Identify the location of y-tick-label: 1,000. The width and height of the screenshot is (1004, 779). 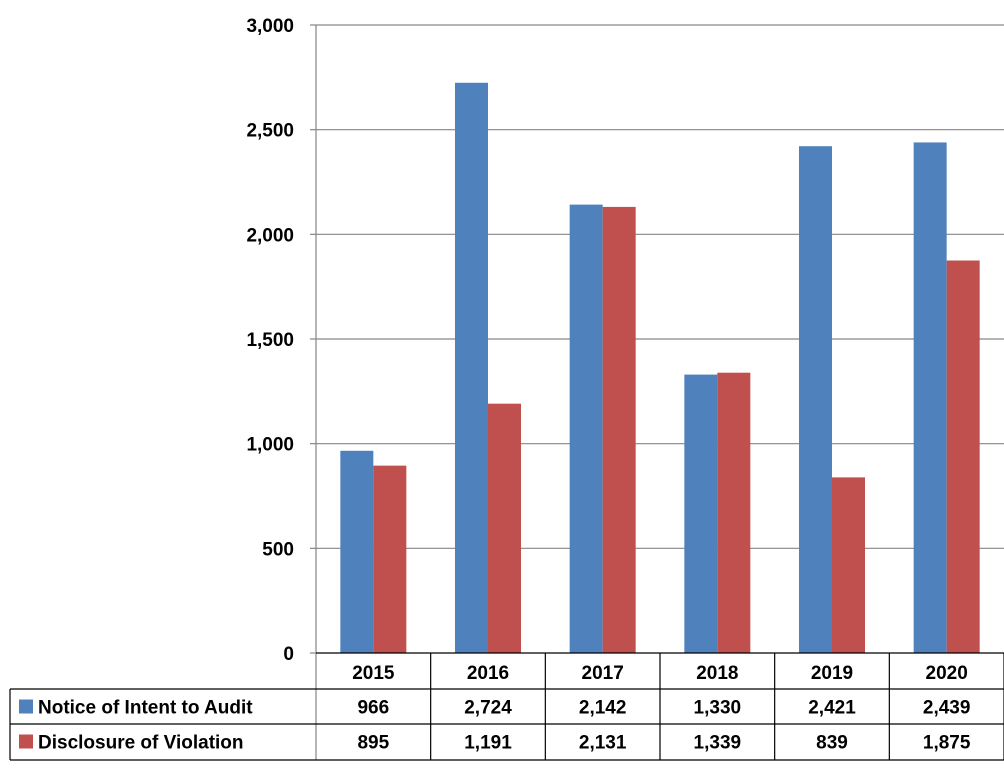
(270, 445).